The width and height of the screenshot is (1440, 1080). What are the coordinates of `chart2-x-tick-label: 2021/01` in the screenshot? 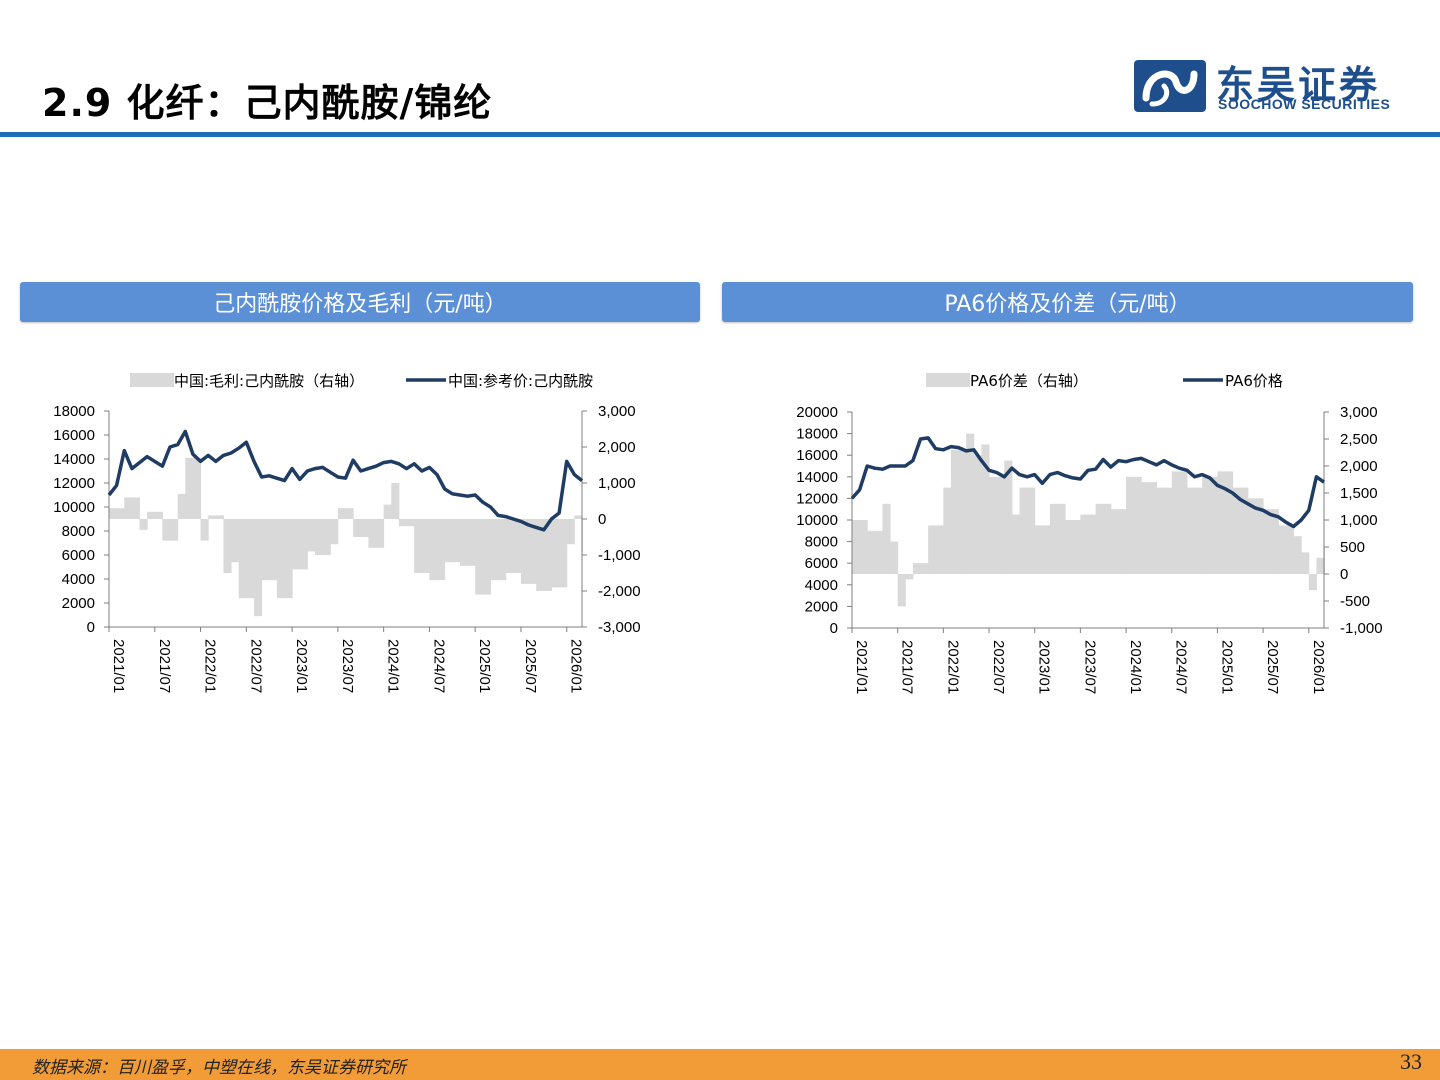 It's located at (861, 667).